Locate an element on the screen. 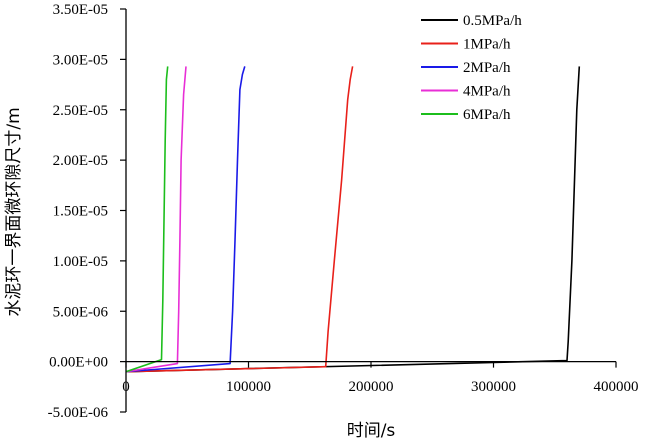  x-axis-title: 时间/s is located at coordinates (371, 430).